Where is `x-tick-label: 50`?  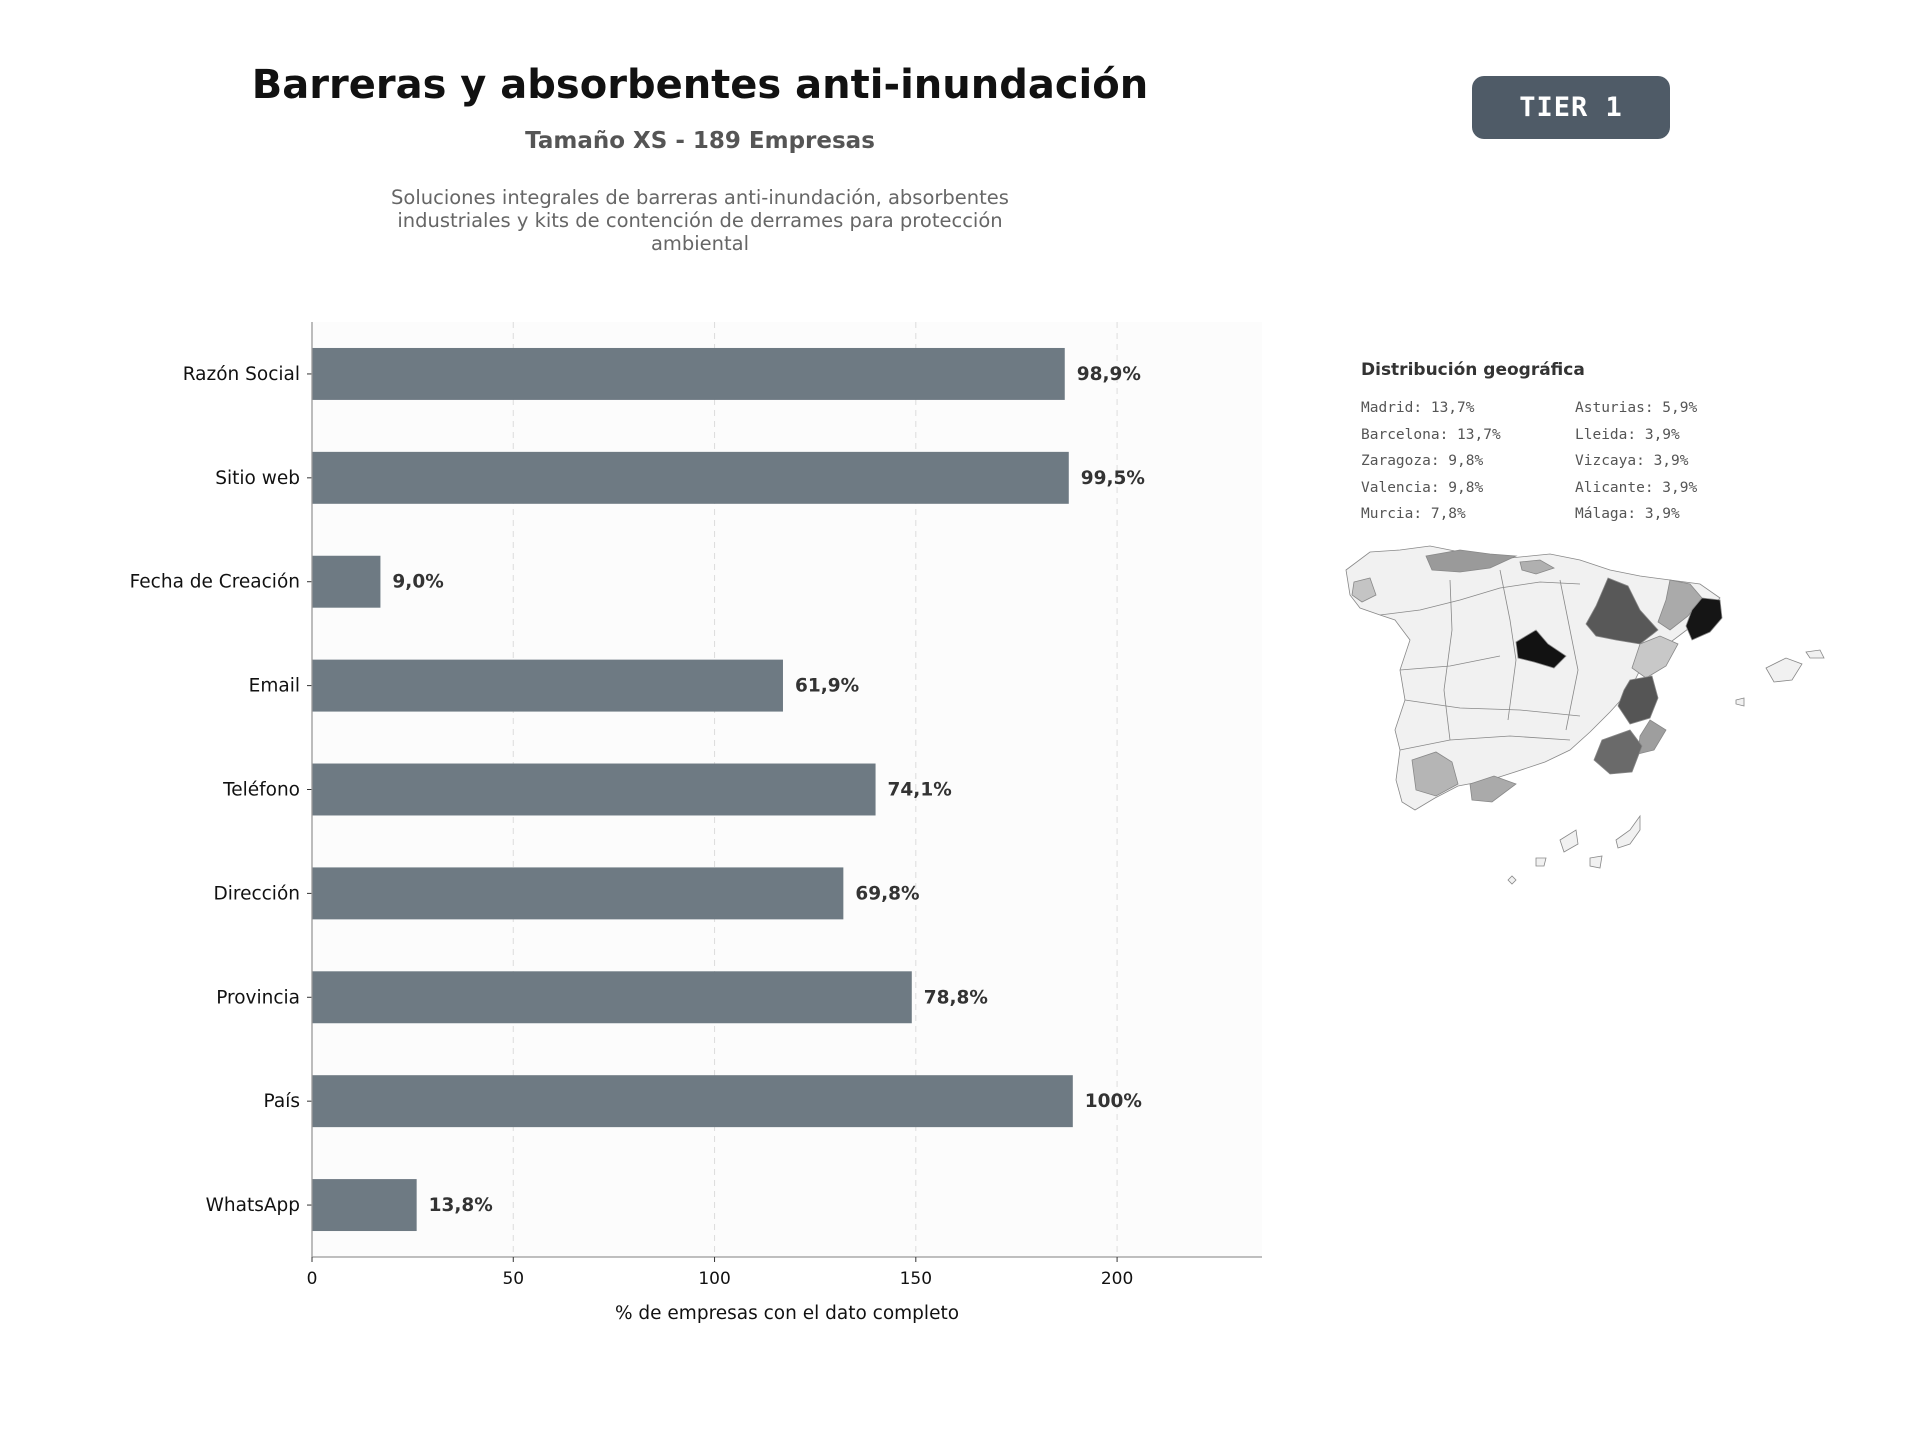
x-tick-label: 50 is located at coordinates (513, 1279).